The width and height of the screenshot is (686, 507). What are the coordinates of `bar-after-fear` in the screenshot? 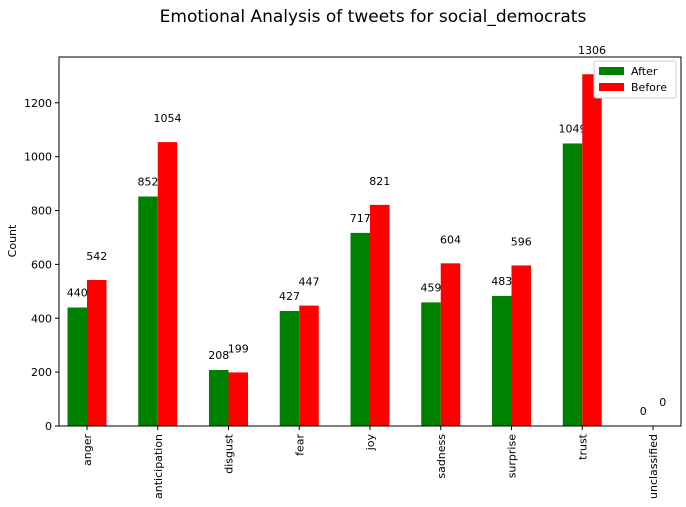 It's located at (289, 368).